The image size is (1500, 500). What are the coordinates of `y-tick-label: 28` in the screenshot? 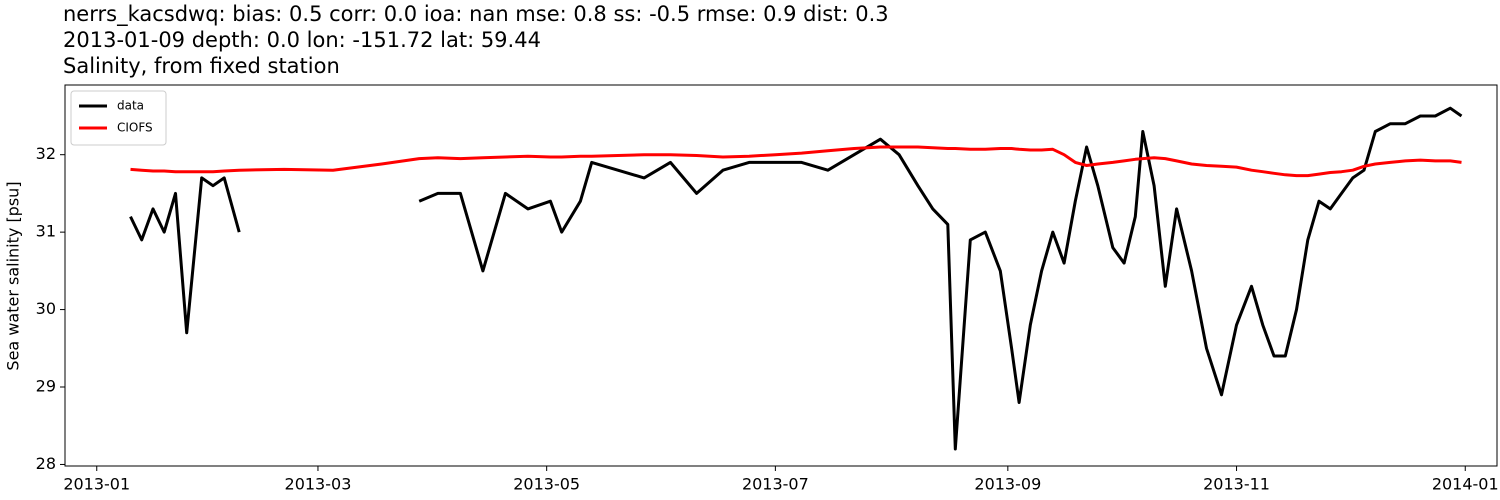 It's located at (46, 463).